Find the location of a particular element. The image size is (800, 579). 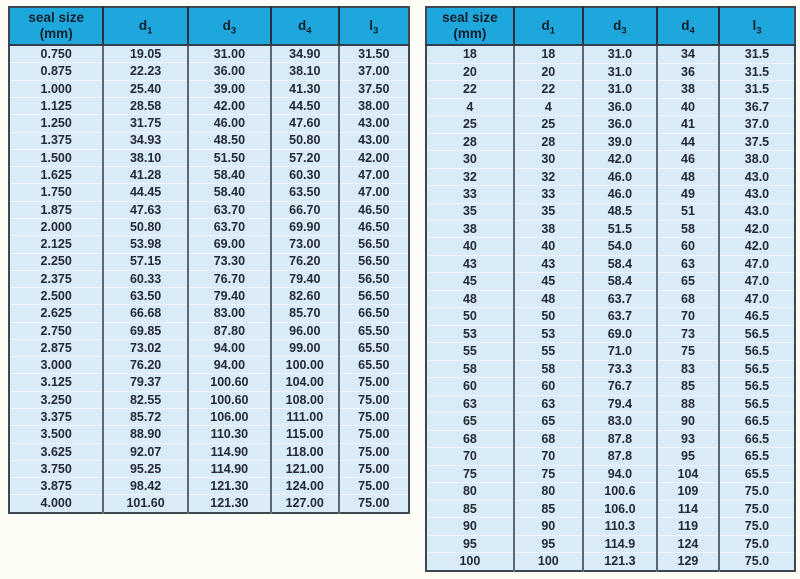

table-cell: 55 is located at coordinates (470, 351).